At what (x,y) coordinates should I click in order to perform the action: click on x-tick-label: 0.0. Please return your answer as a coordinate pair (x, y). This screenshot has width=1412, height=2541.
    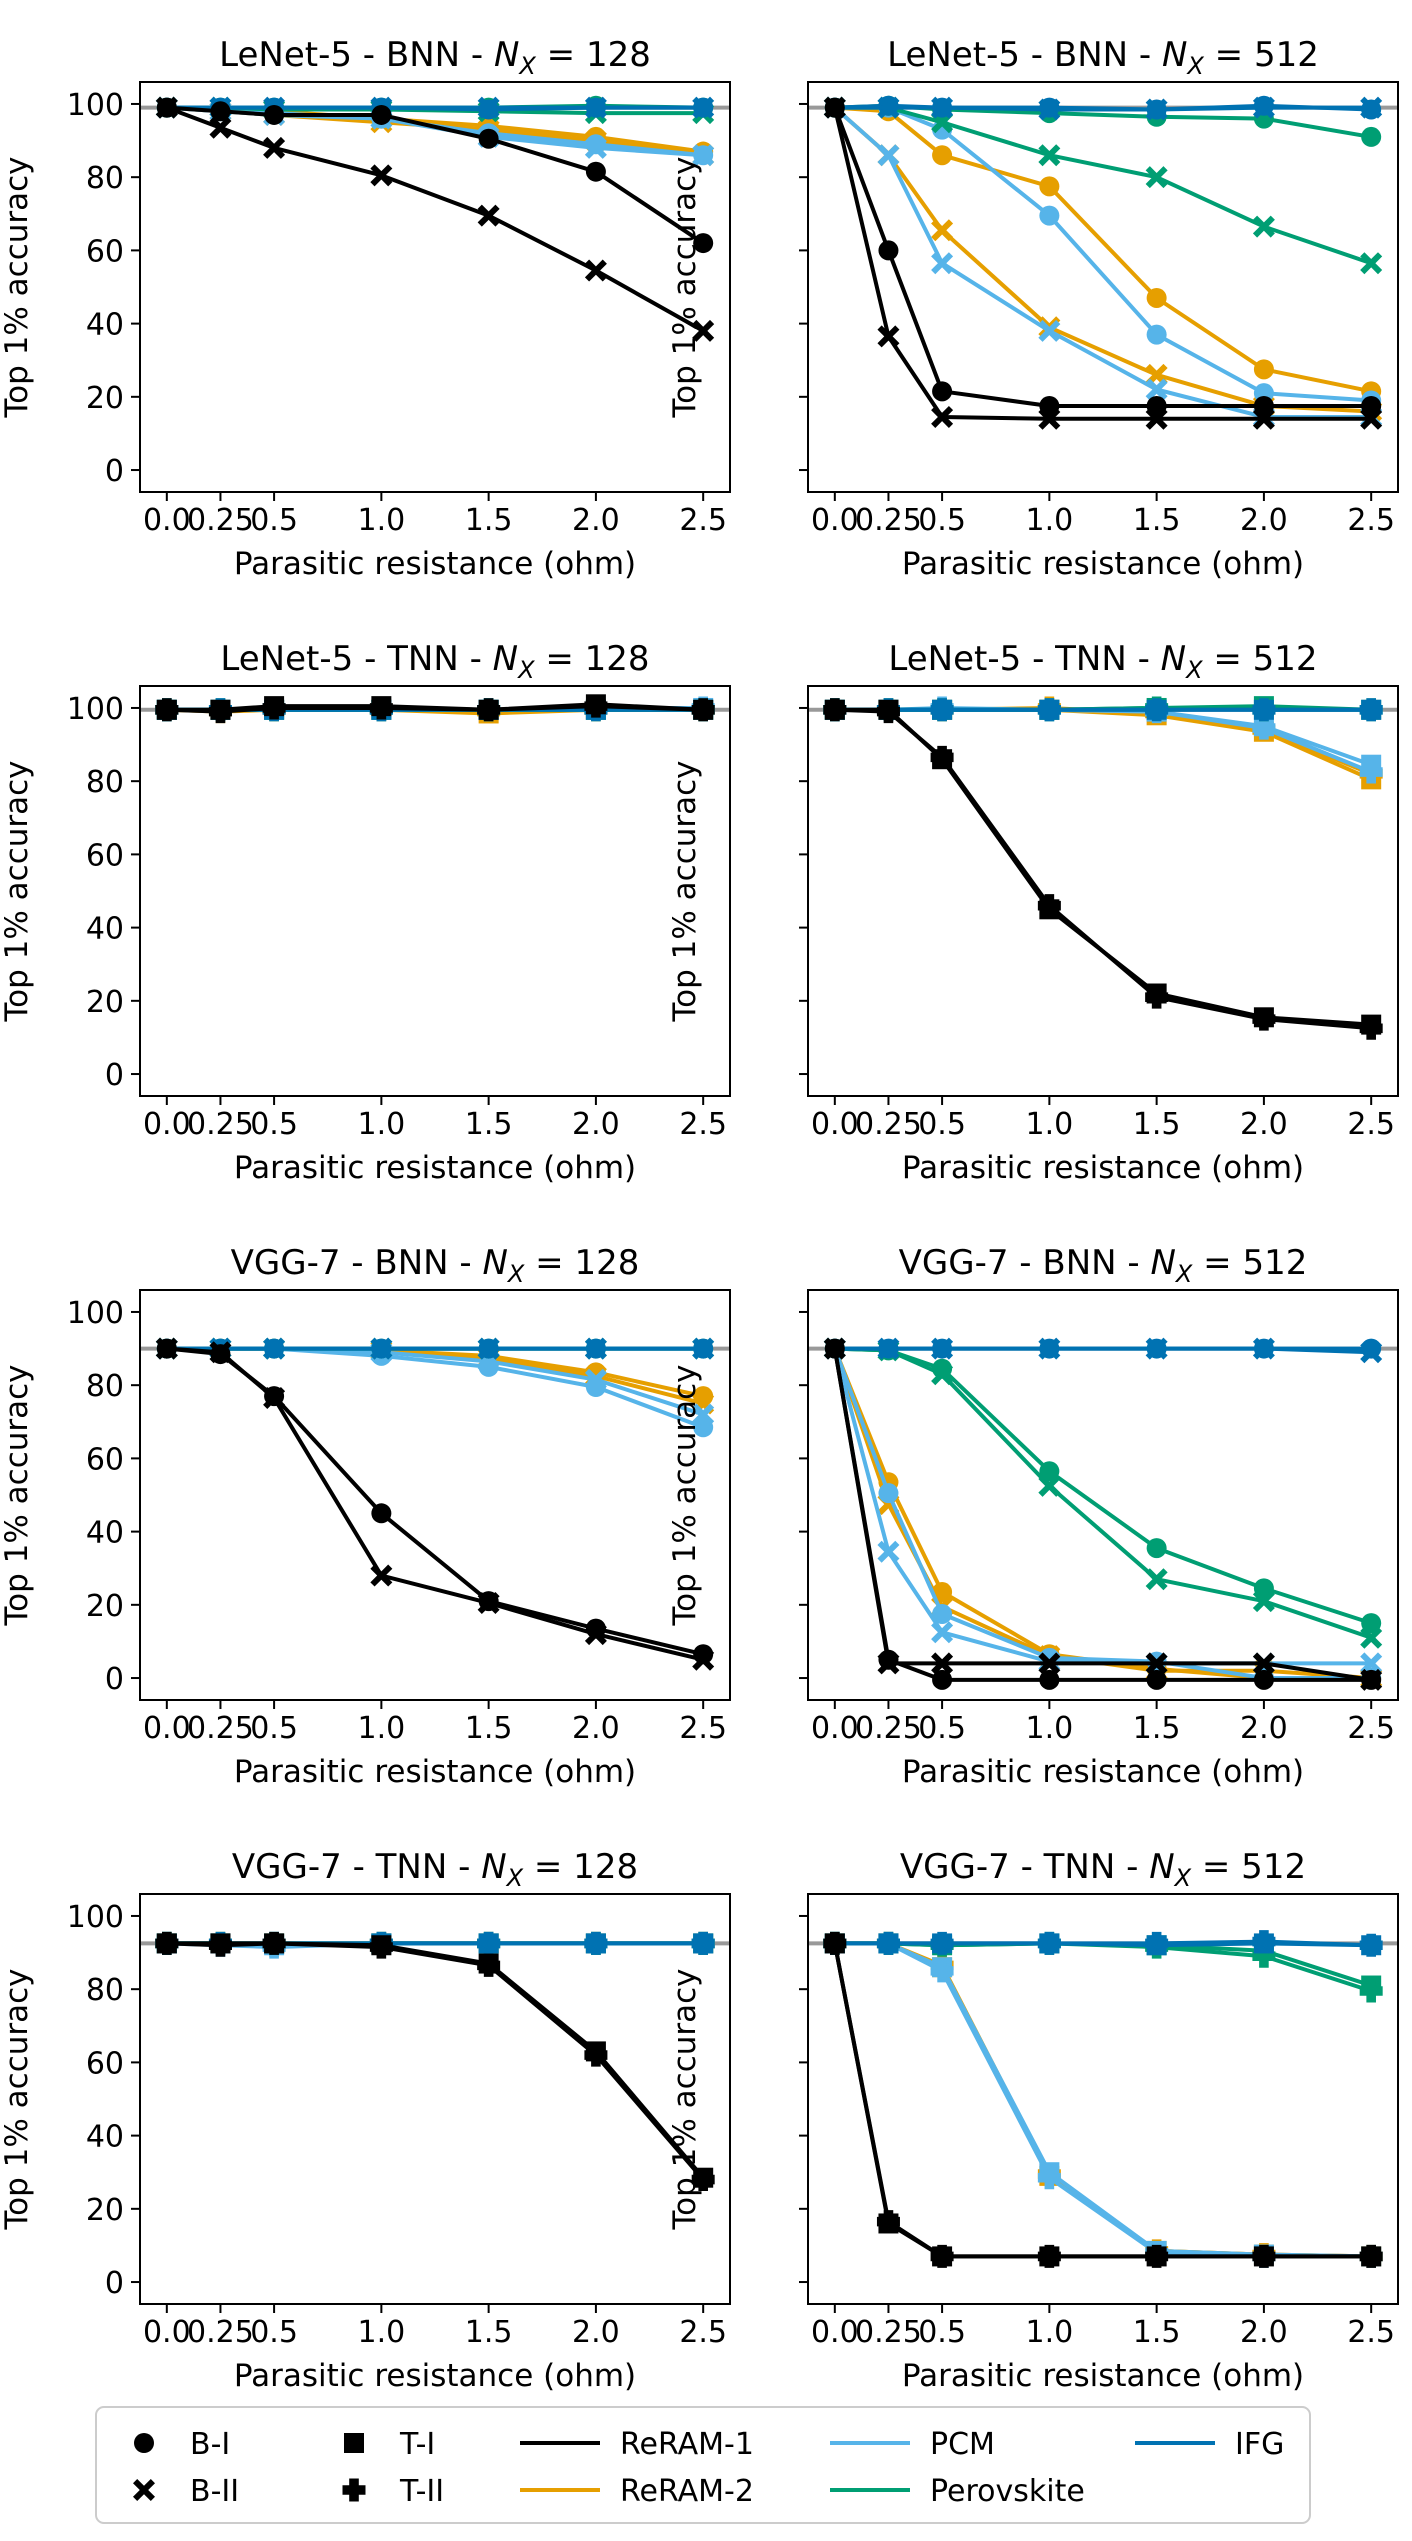
    Looking at the image, I should click on (835, 520).